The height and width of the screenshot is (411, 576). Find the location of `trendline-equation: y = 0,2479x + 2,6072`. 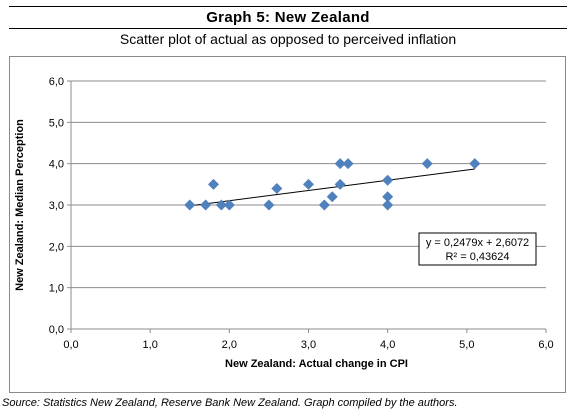

trendline-equation: y = 0,2479x + 2,6072 is located at coordinates (477, 243).